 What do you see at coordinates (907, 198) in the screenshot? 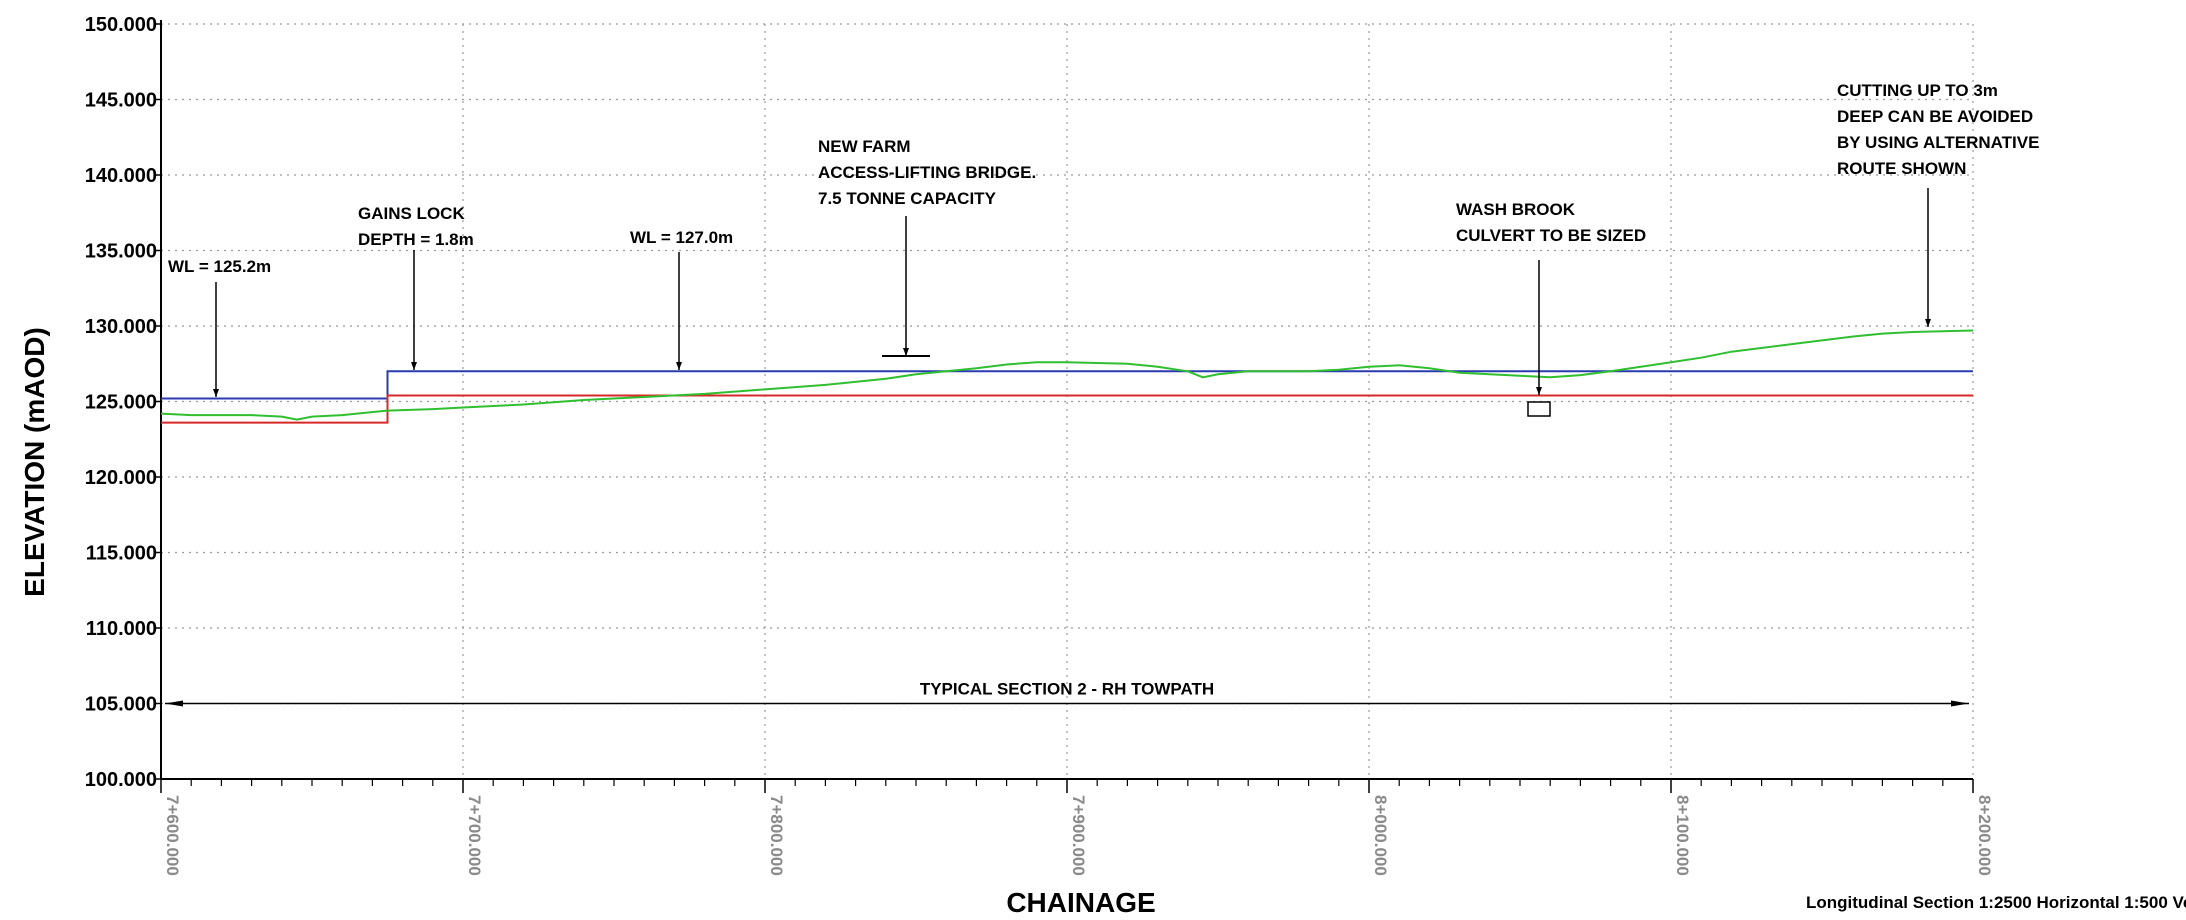
I see `annotation-text: 7.5 TONNE CAPACITY` at bounding box center [907, 198].